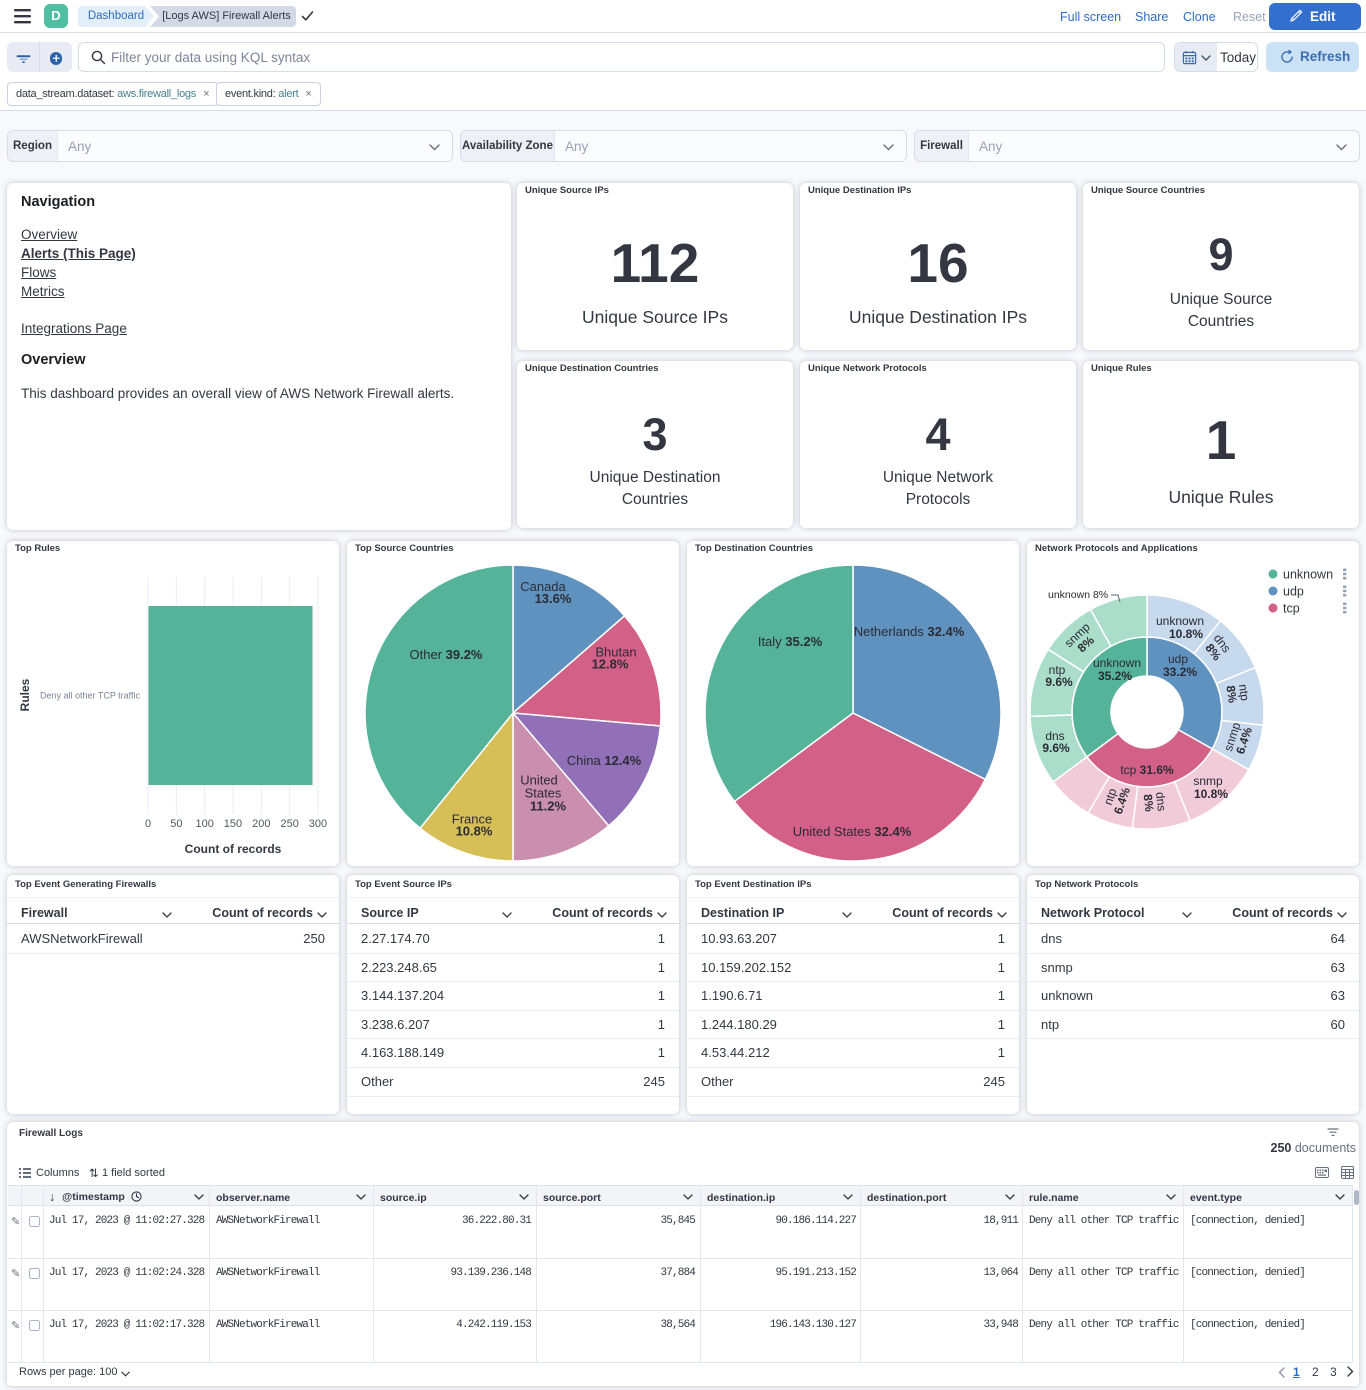  What do you see at coordinates (446, 654) in the screenshot?
I see `svg-text: Other 39.2%` at bounding box center [446, 654].